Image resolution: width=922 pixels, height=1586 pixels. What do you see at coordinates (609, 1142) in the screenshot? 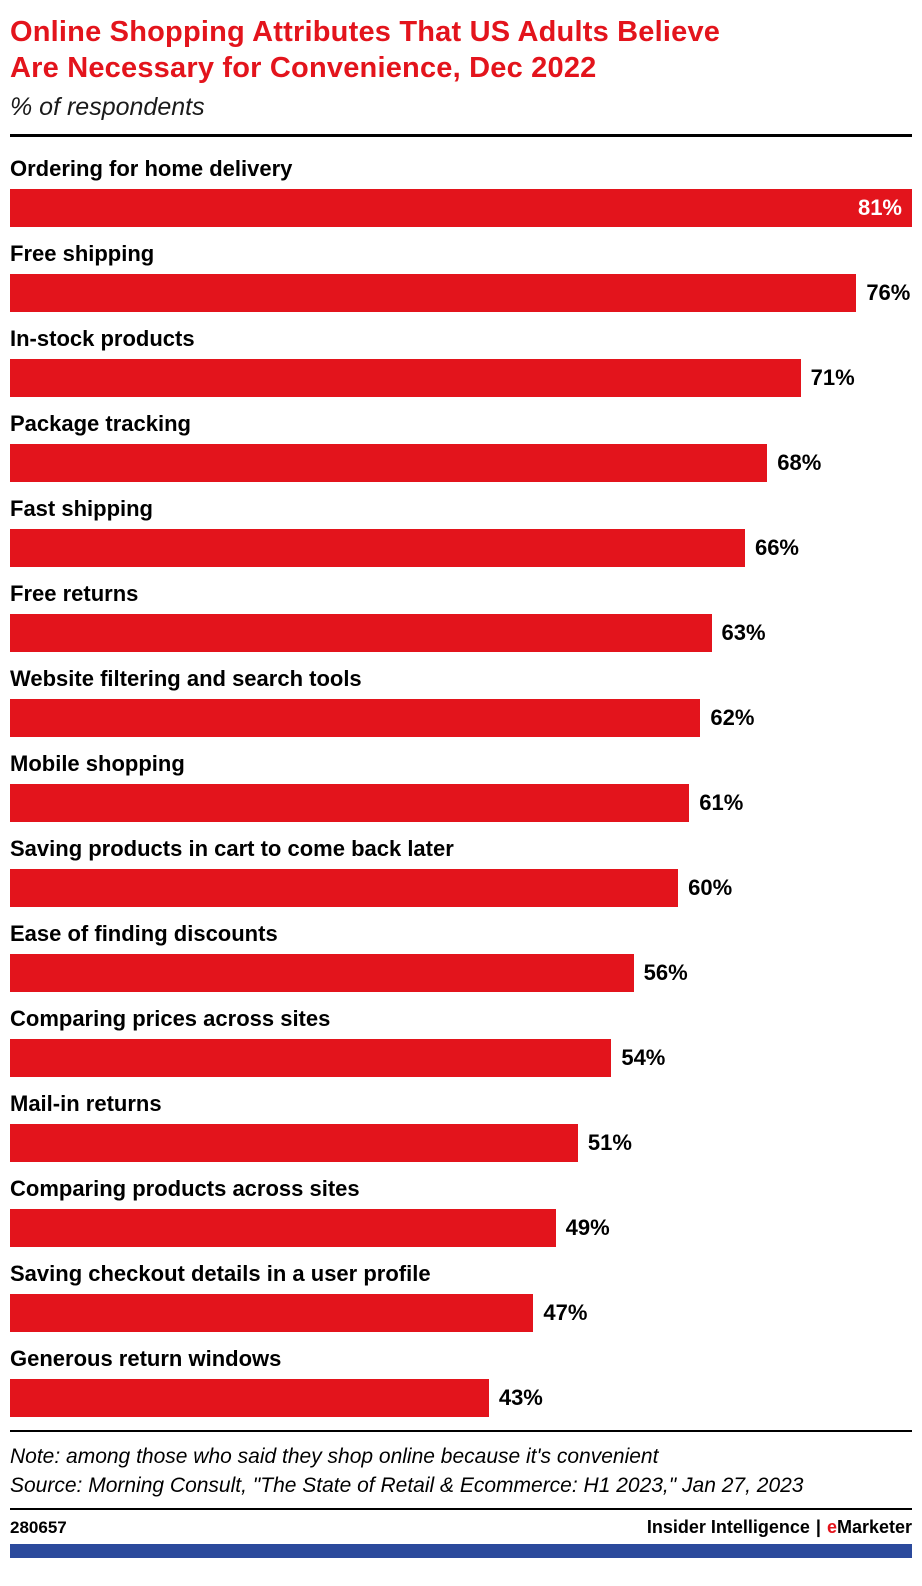
I see `value-label: 51%` at bounding box center [609, 1142].